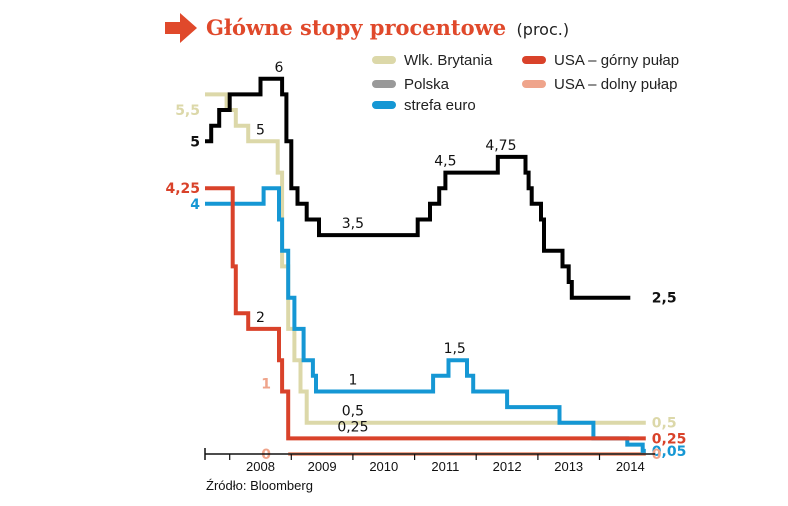 The image size is (788, 506). I want to click on x-tick-label: 2009, so click(322, 466).